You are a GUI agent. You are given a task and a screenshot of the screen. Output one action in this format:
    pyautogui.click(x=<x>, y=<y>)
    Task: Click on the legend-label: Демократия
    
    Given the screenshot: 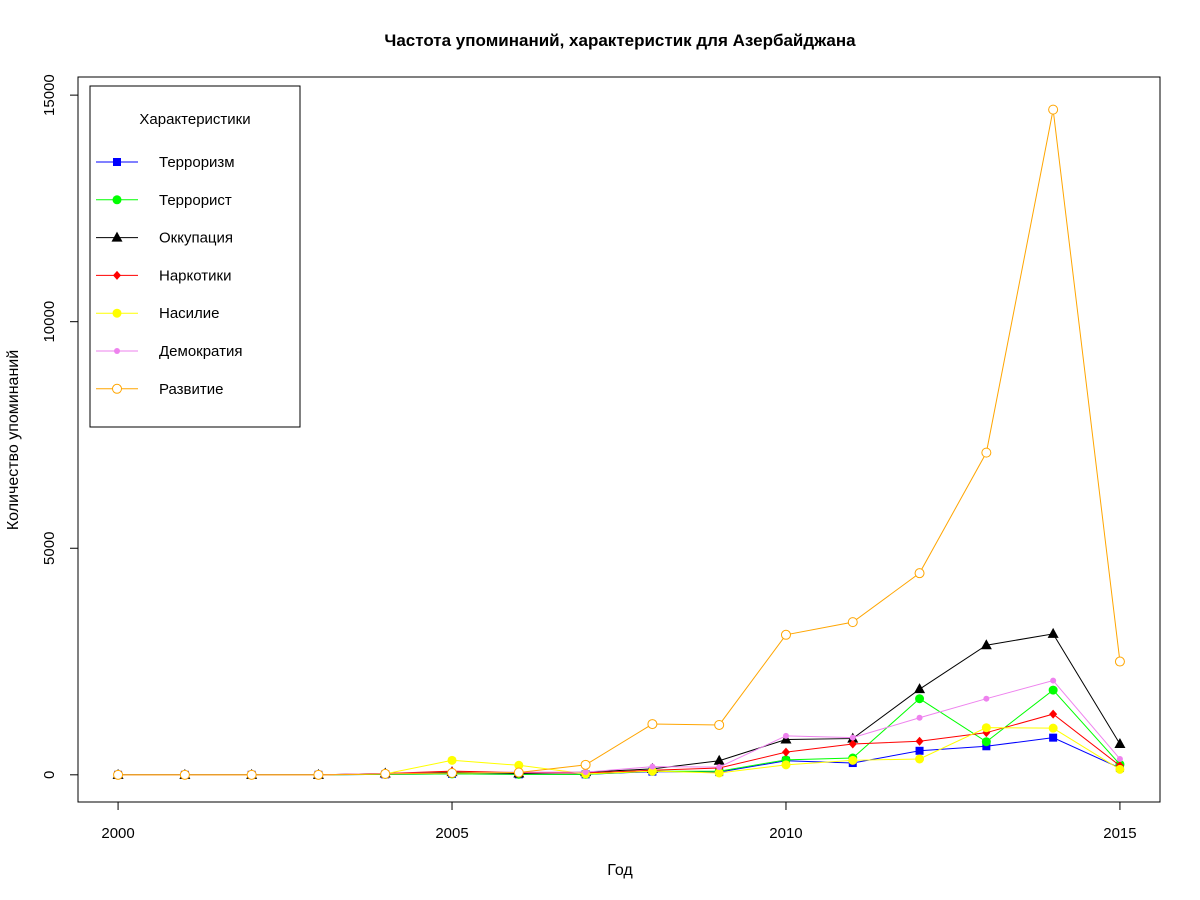 What is the action you would take?
    pyautogui.click(x=200, y=351)
    